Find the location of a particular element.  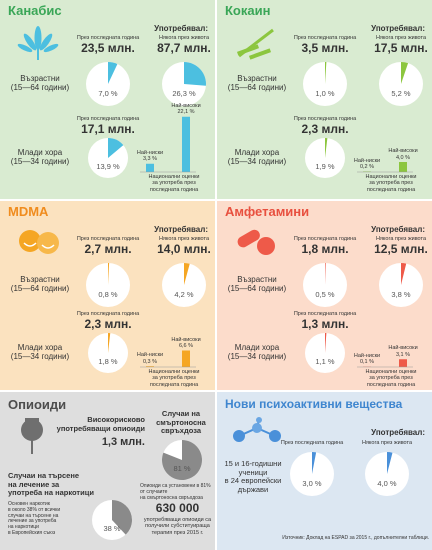

pie-label: 1,9 % is located at coordinates (325, 166).